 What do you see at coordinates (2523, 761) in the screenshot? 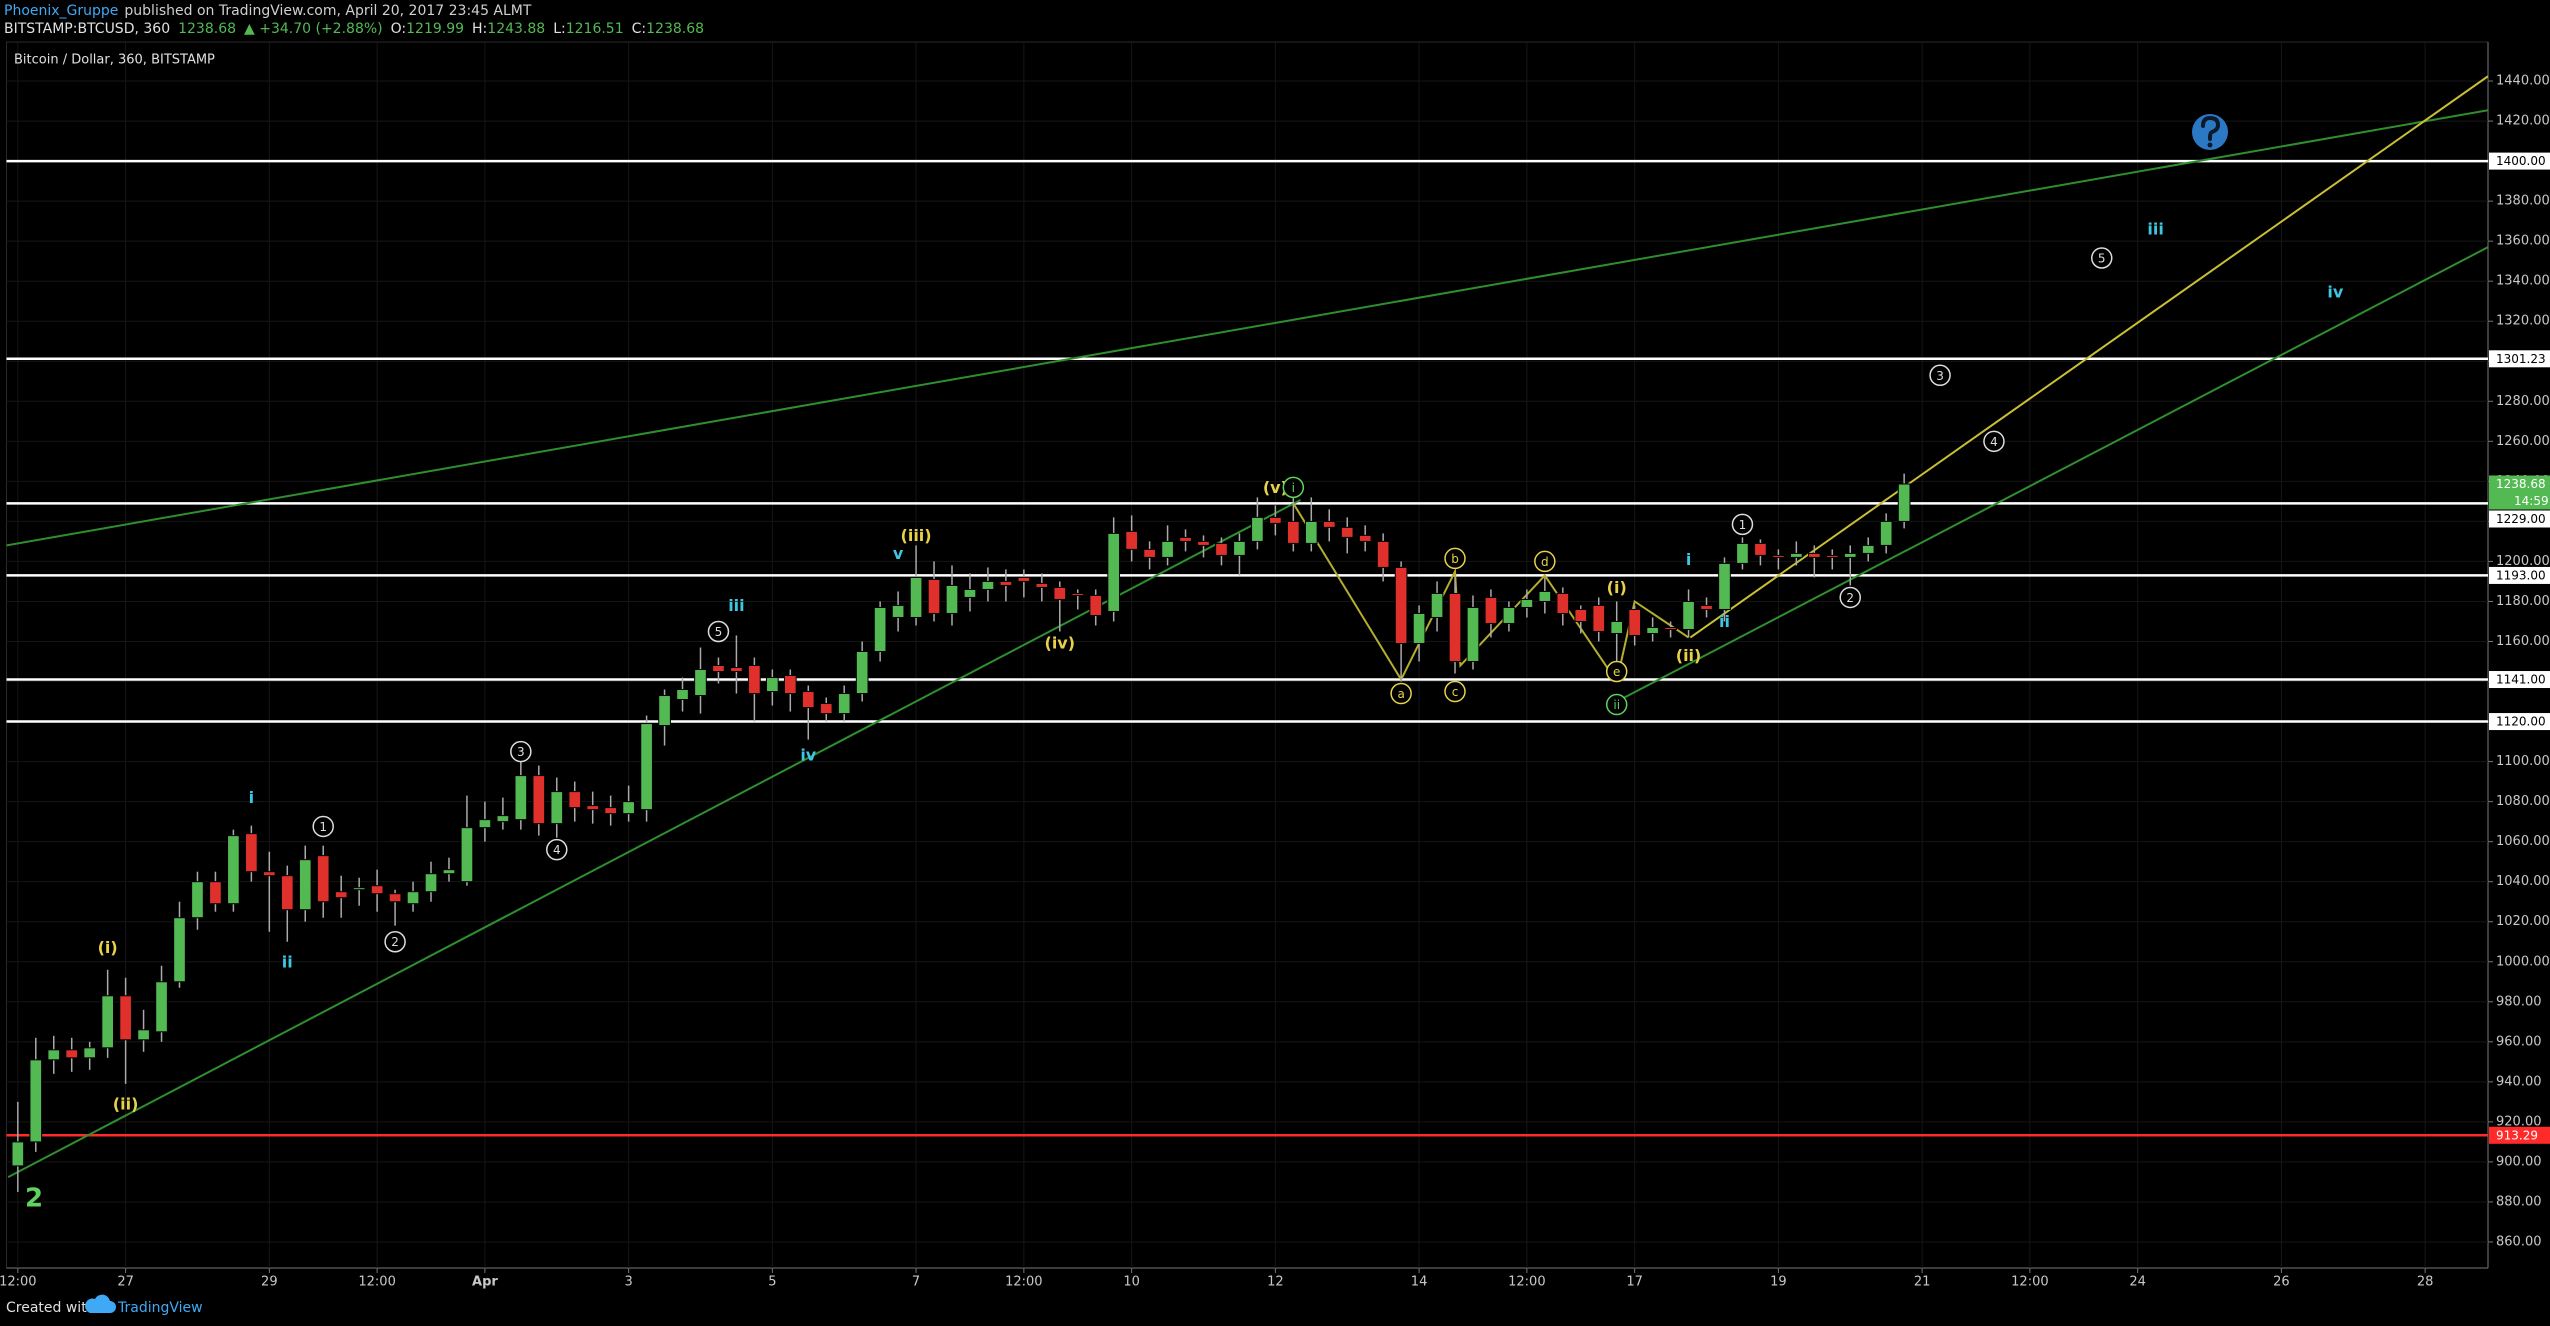
I see `y-tick-label: 1100.00` at bounding box center [2523, 761].